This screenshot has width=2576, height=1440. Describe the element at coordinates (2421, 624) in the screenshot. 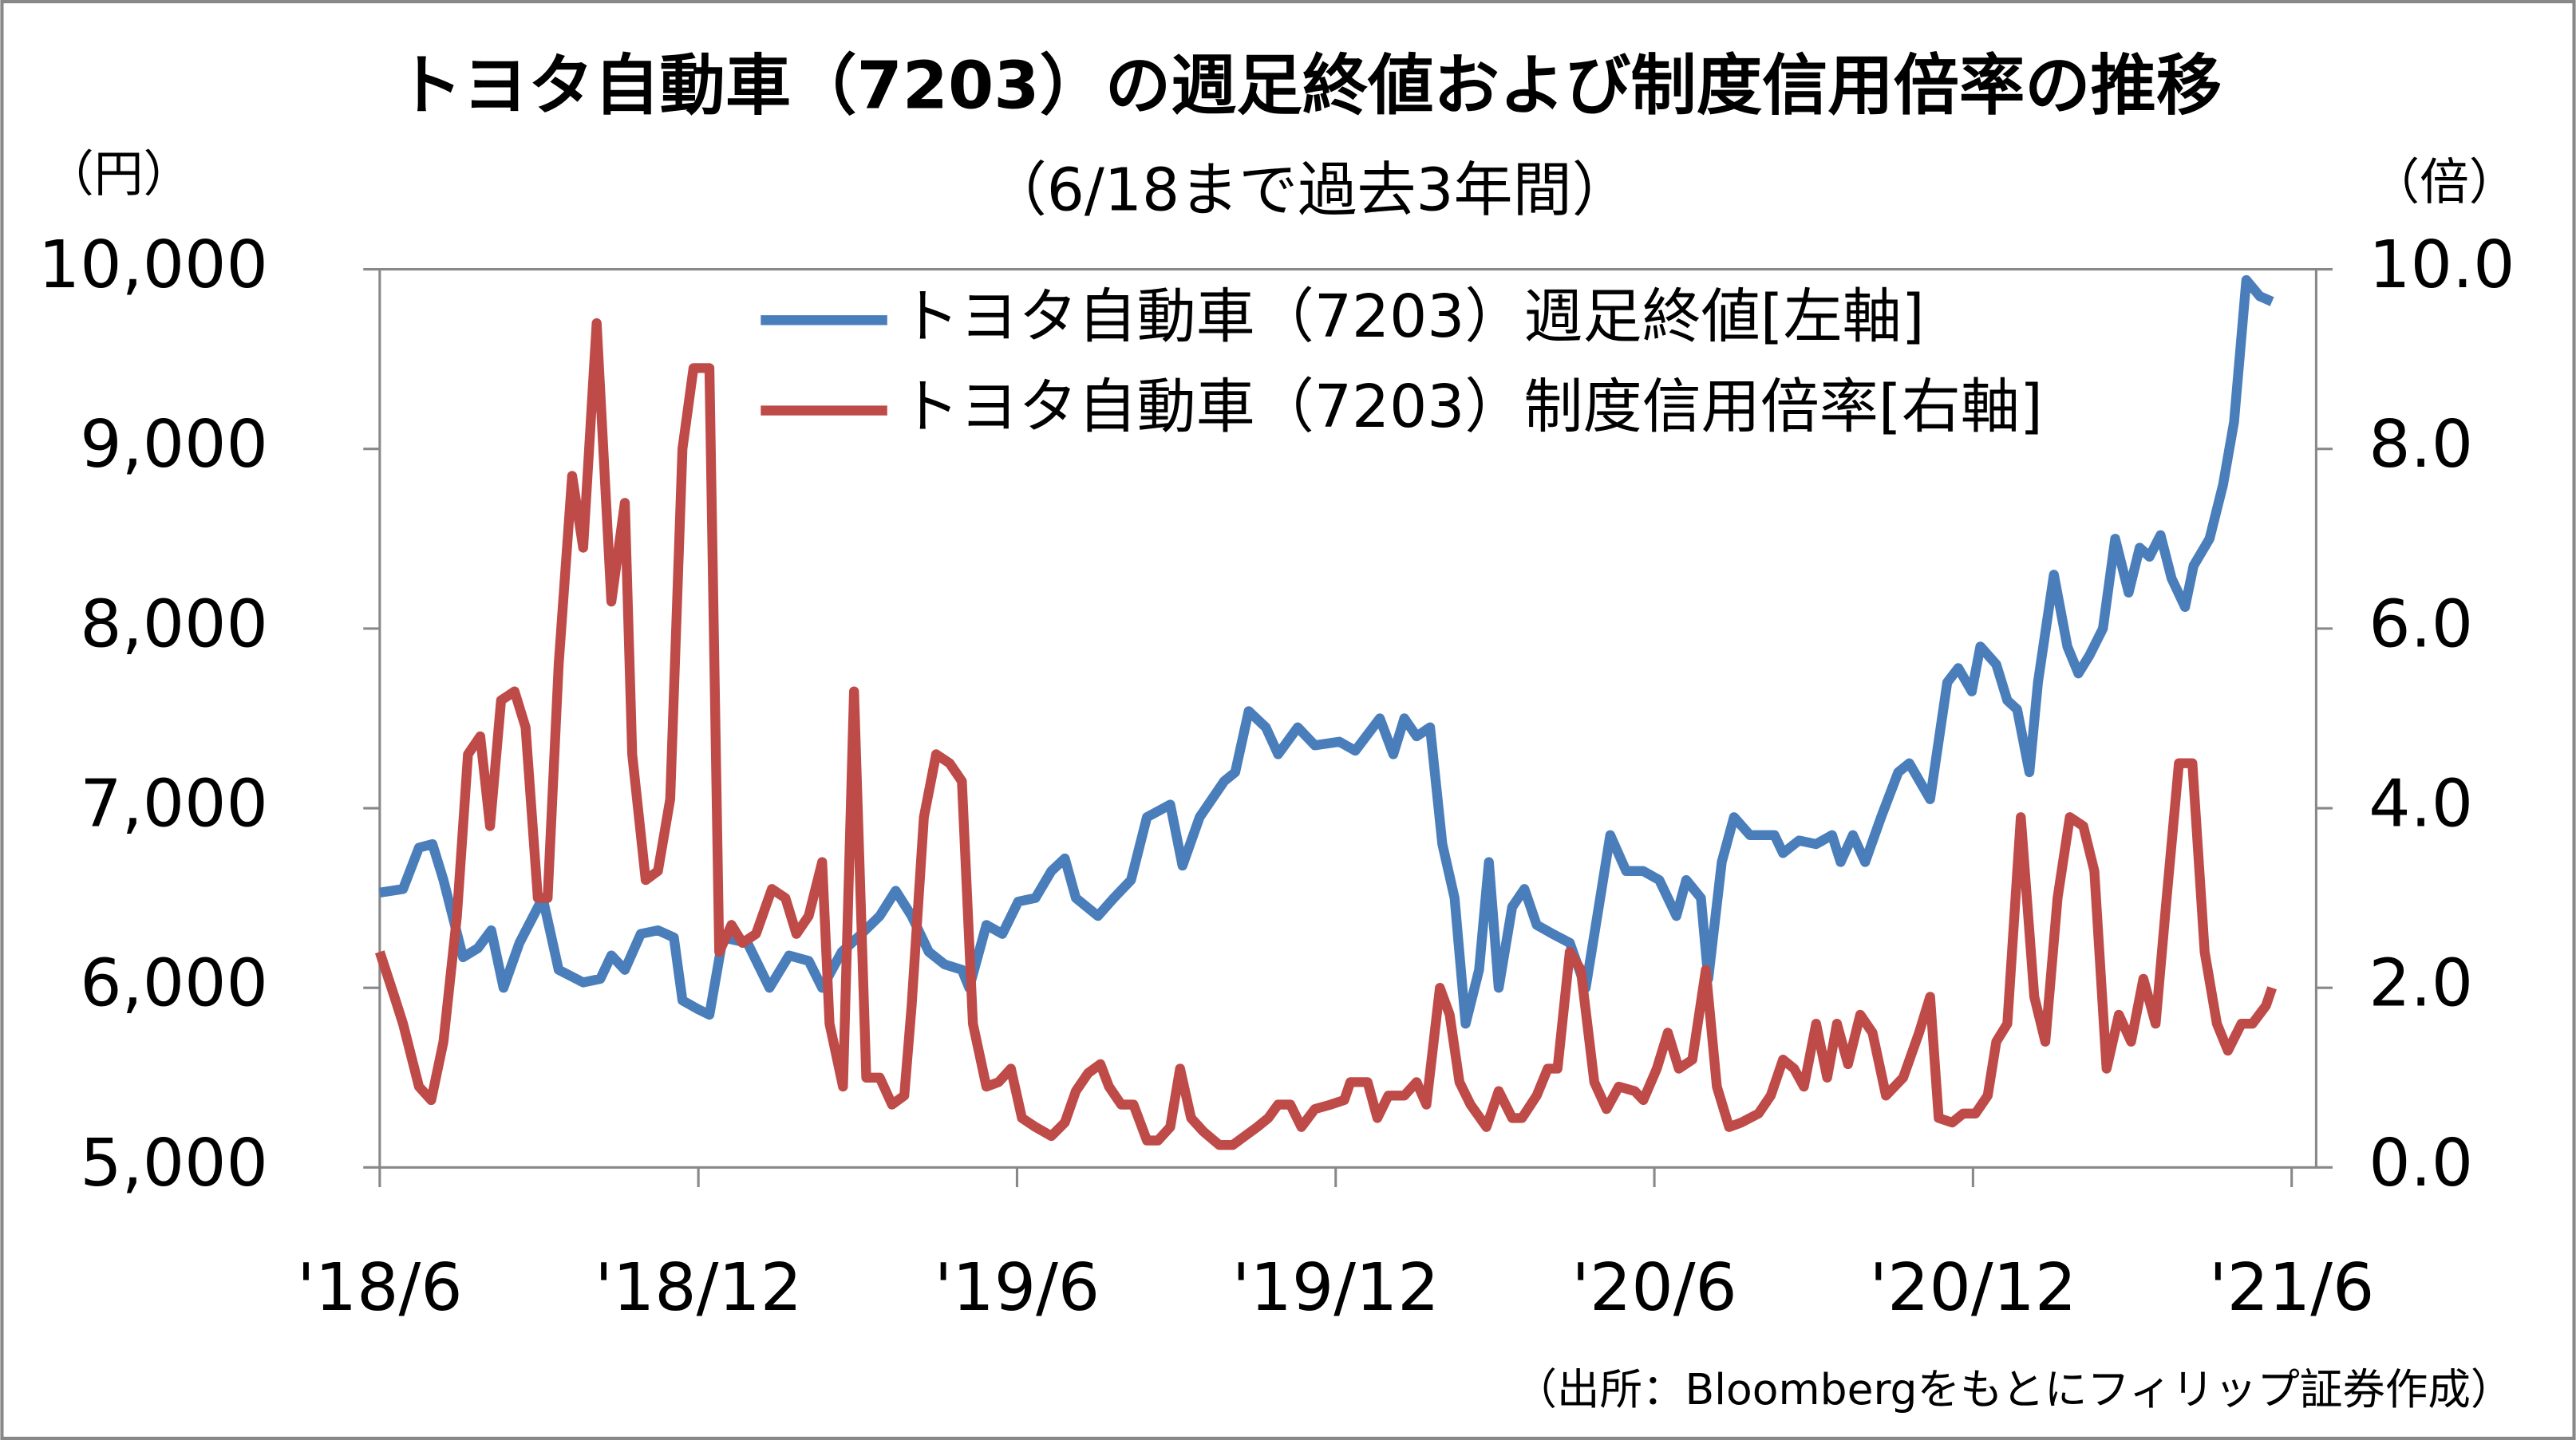

I see `y2-tick-label: 6.0` at that location.